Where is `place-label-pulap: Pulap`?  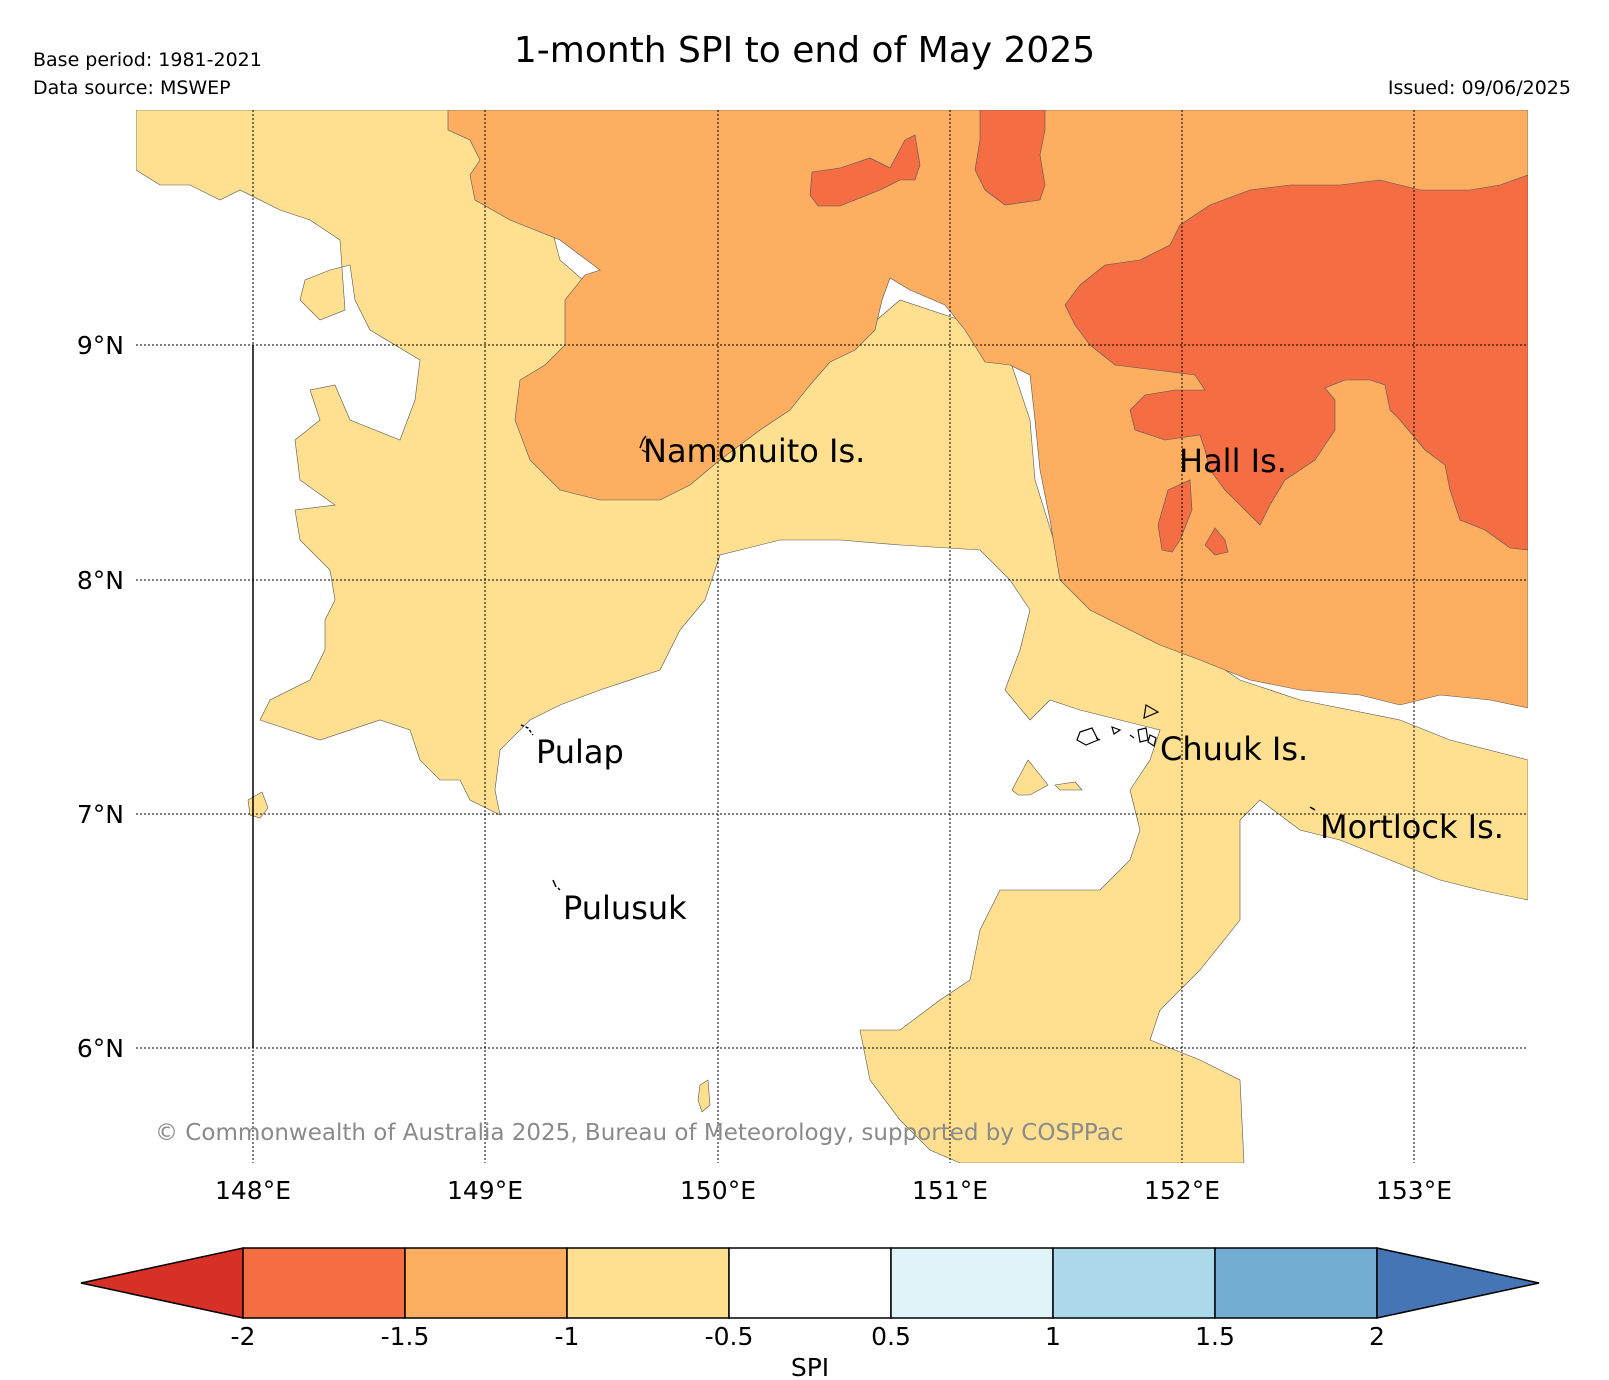
place-label-pulap: Pulap is located at coordinates (580, 752).